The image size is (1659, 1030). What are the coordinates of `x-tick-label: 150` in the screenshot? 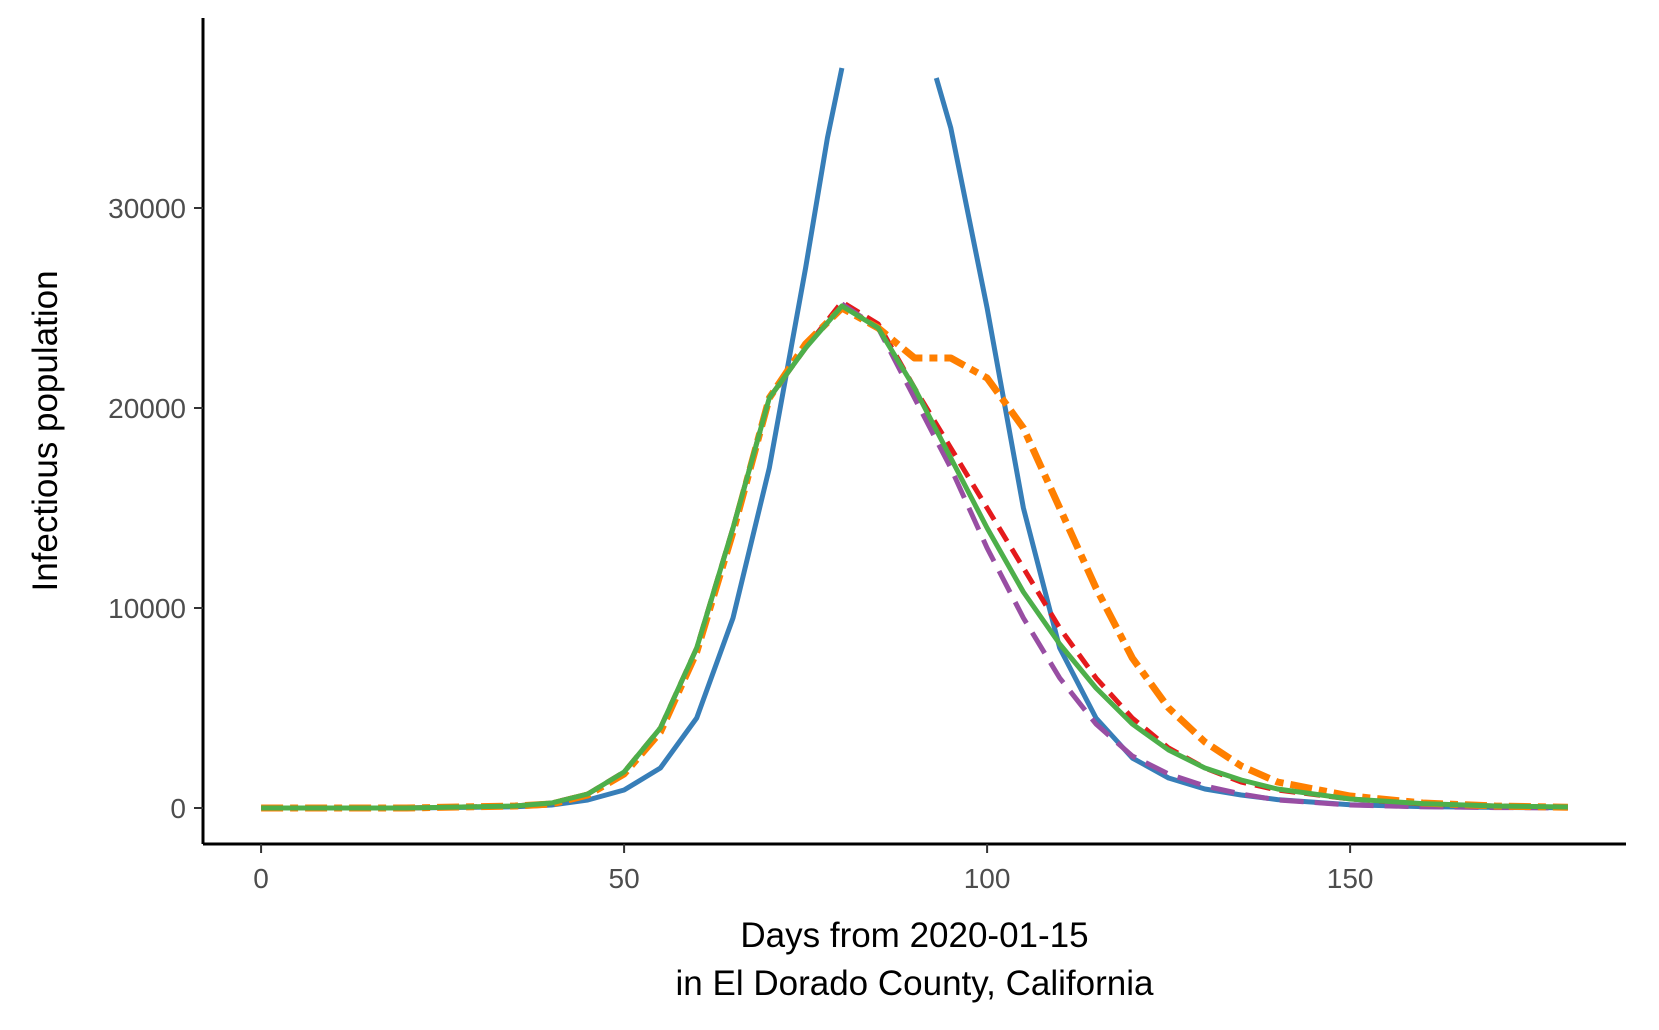 It's located at (1350, 878).